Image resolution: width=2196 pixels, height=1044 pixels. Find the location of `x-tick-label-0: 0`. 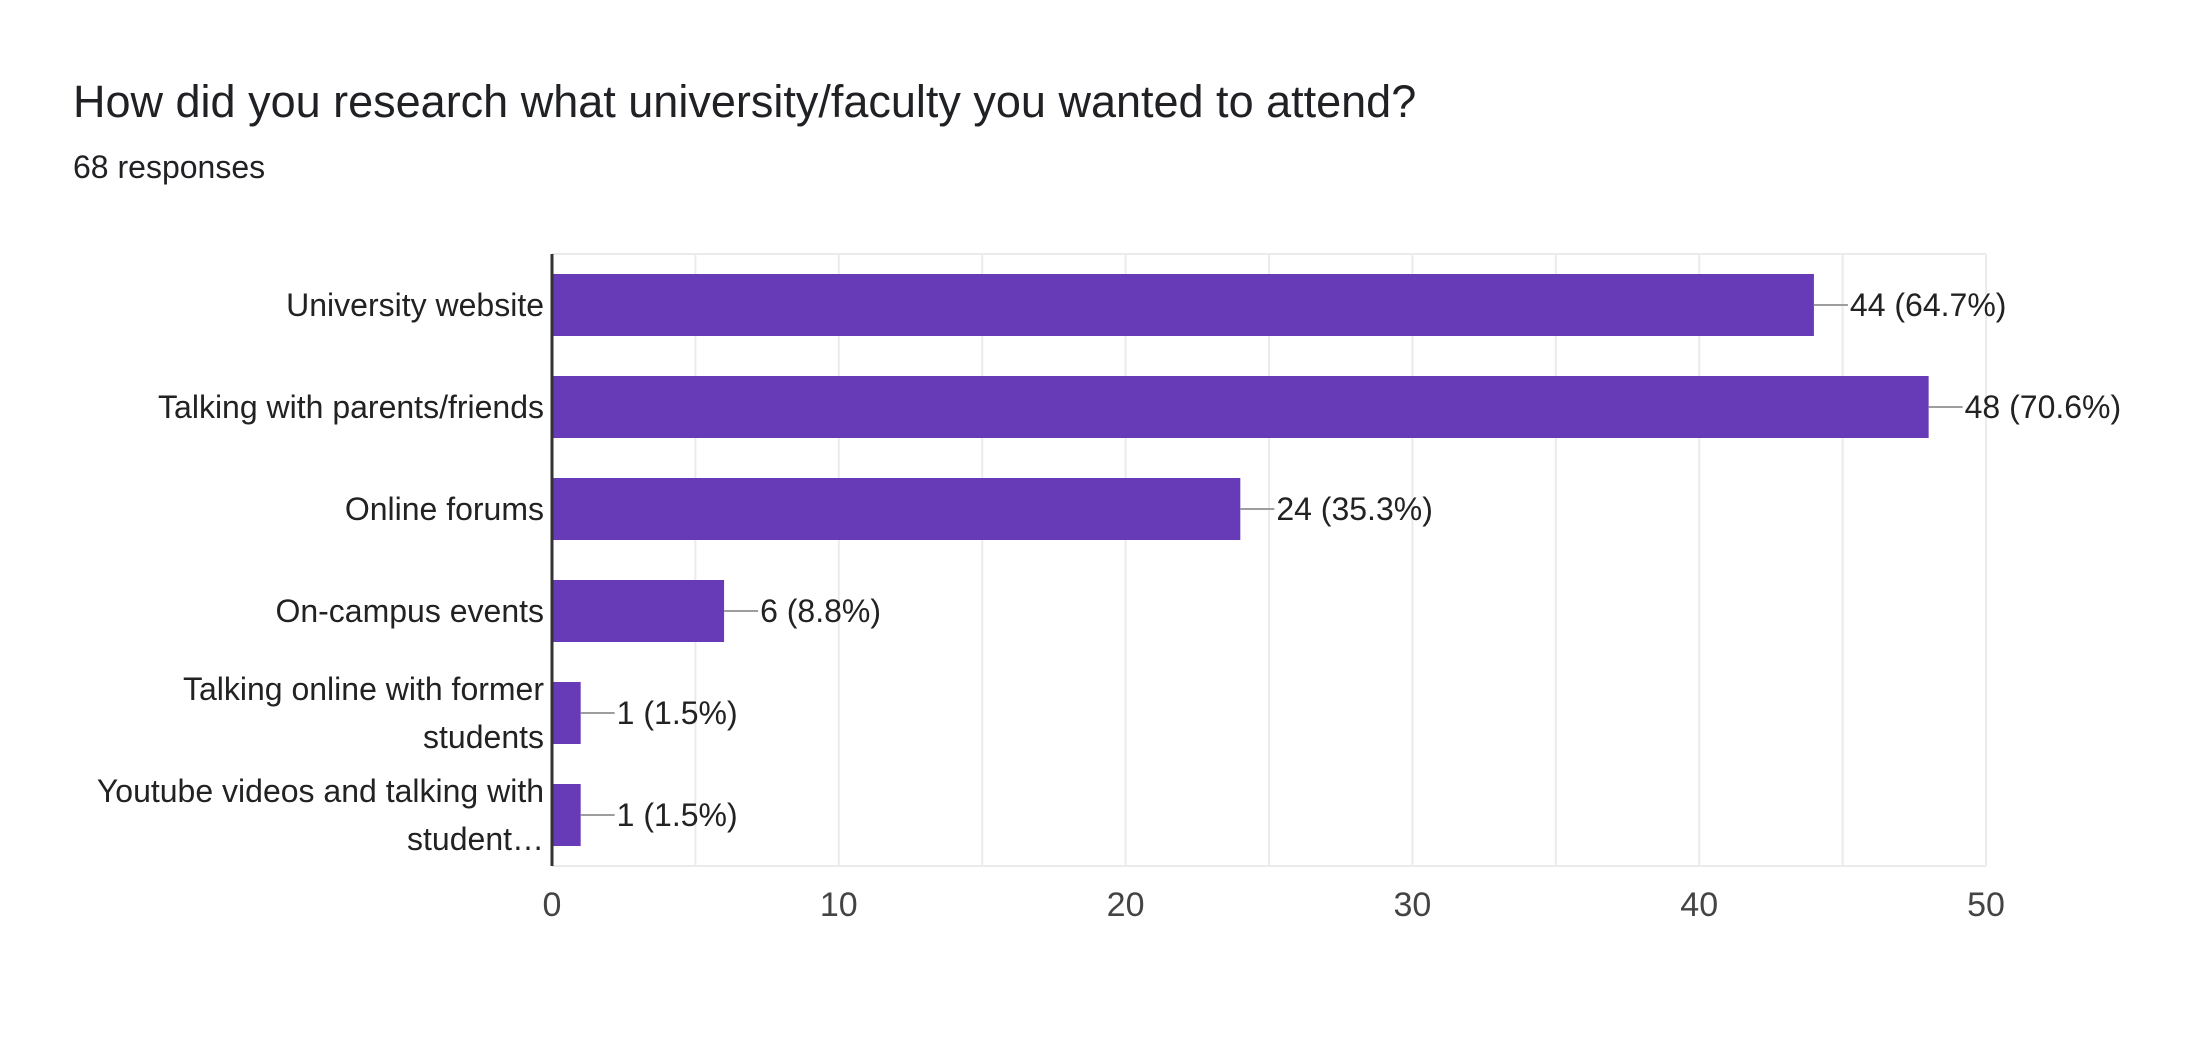

x-tick-label-0: 0 is located at coordinates (552, 905).